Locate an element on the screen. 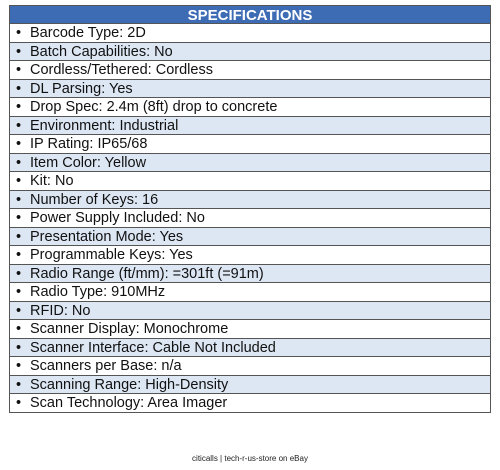  spec-row: Power Supply Included: No is located at coordinates (250, 218).